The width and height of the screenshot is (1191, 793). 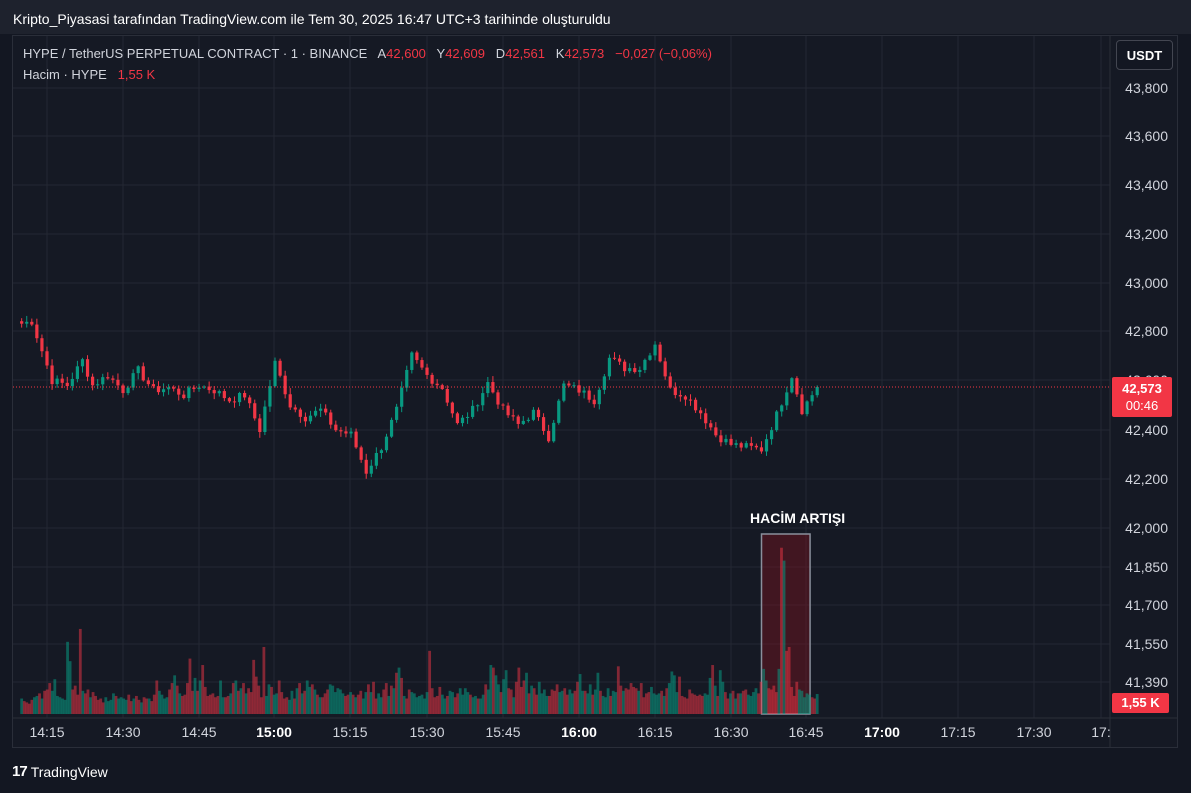 I want to click on tradingview-brand: 17 TradingView, so click(x=60, y=771).